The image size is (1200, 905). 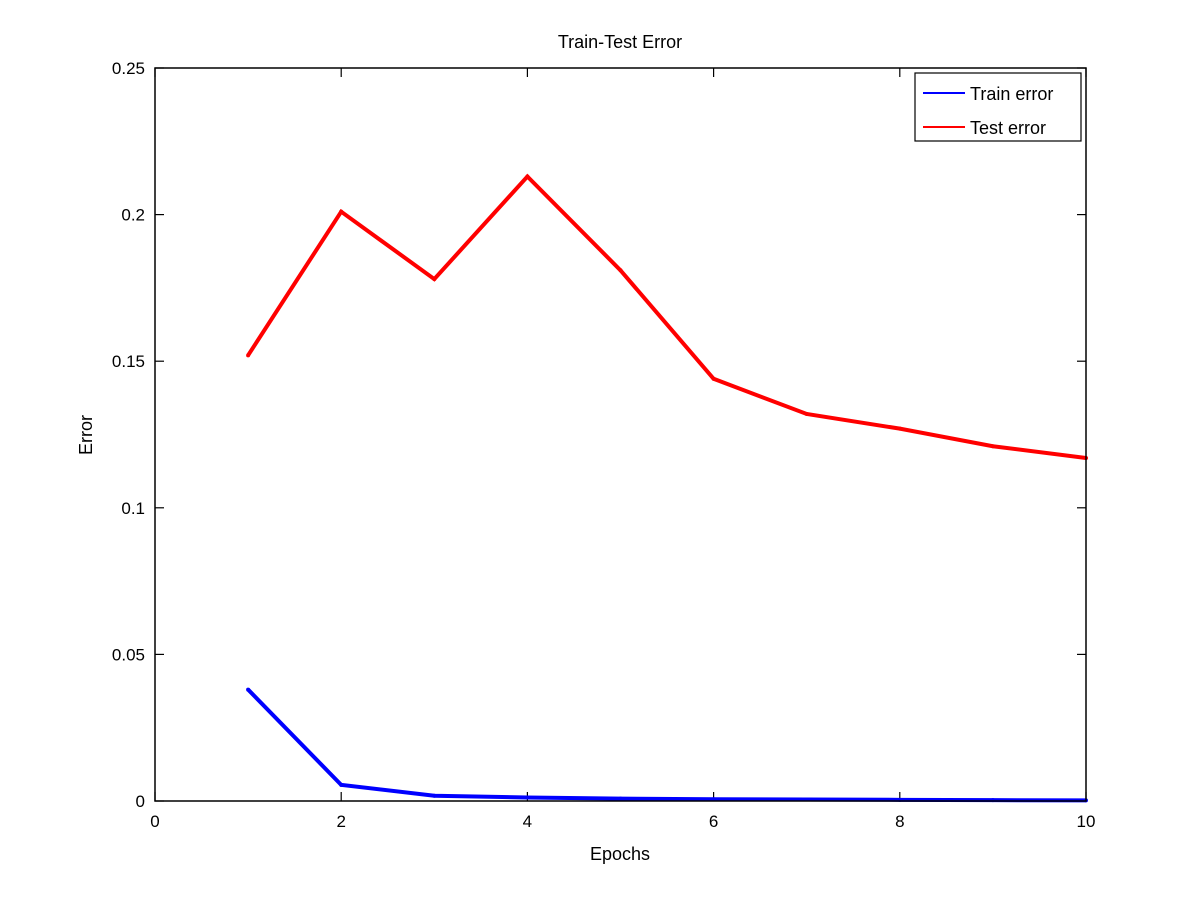 What do you see at coordinates (620, 854) in the screenshot?
I see `x-axis-label: Epochs` at bounding box center [620, 854].